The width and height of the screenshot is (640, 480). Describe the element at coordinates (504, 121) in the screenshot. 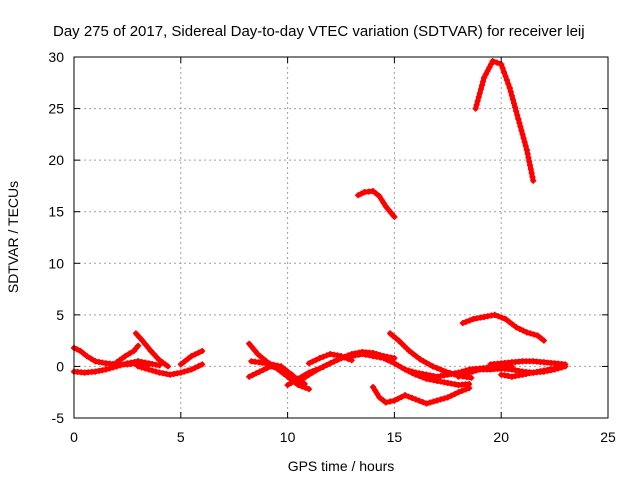

I see `series-arc-t` at that location.